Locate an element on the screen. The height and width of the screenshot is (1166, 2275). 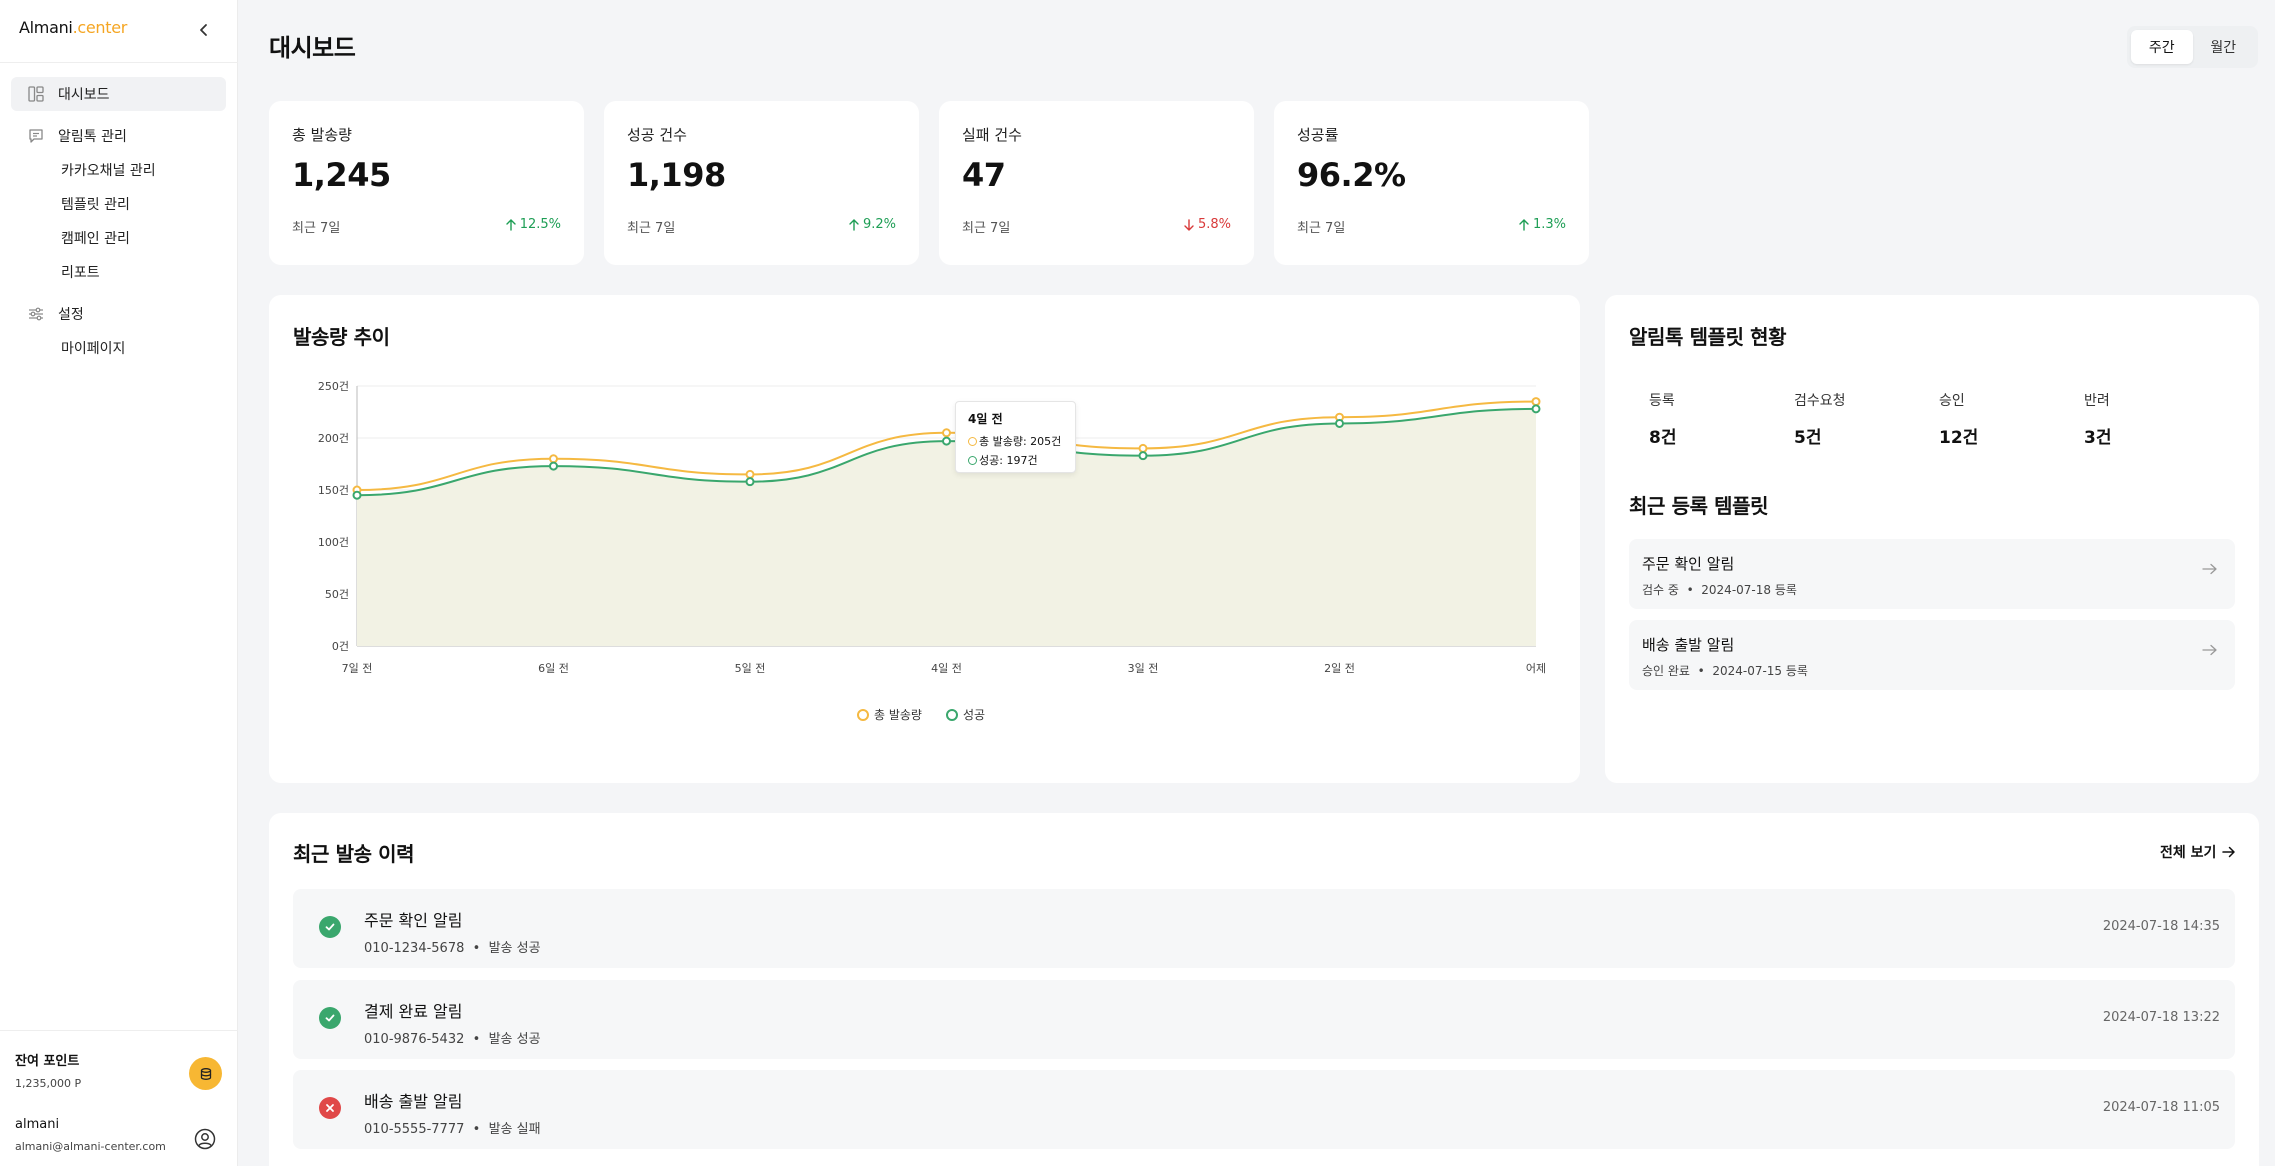
stat-card-total: 총 발송량 1,245 최근 7일 12.5% is located at coordinates (426, 183).